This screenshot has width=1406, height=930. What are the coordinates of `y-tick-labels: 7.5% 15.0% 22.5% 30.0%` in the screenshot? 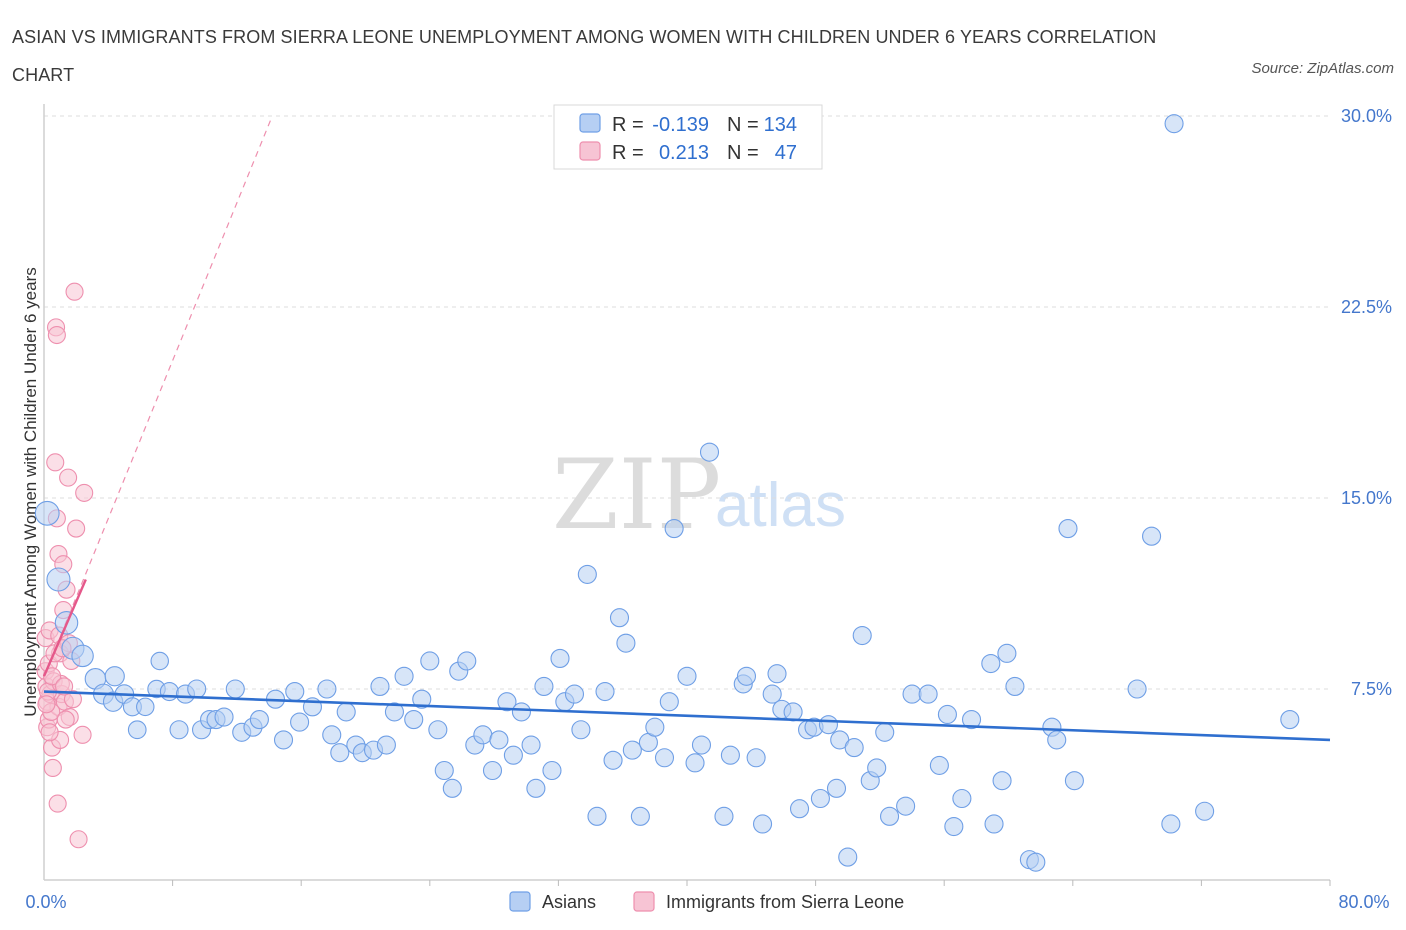 It's located at (1366, 402).